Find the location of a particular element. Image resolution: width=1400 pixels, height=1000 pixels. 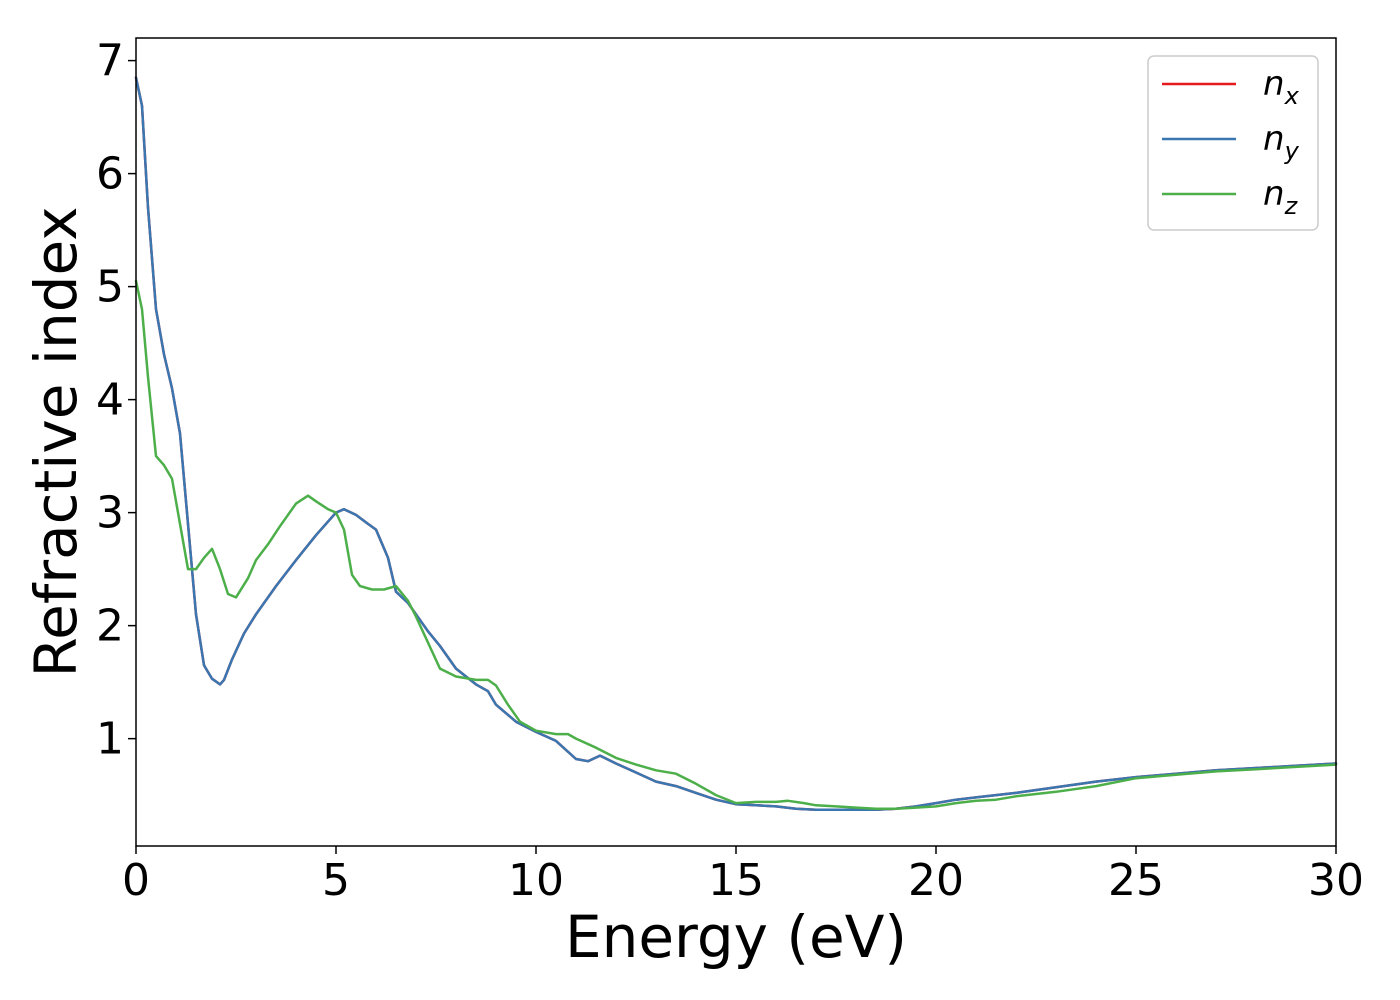

legend-label-ny: ny is located at coordinates (1281, 142).